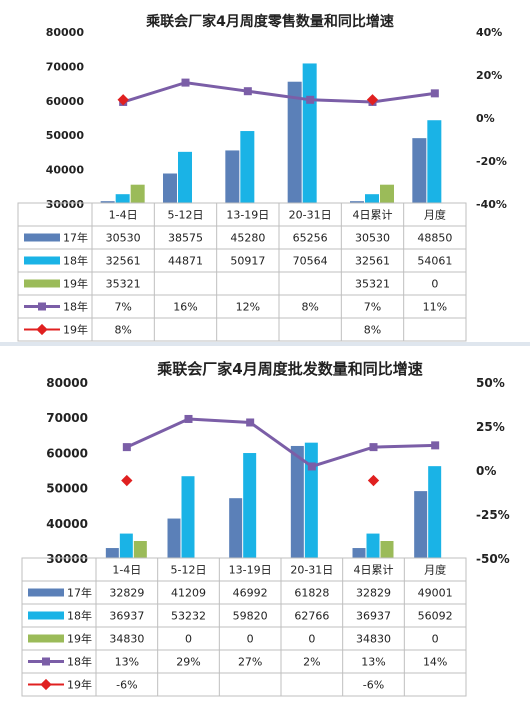 Image resolution: width=530 pixels, height=709 pixels. I want to click on bar-17年-月度, so click(419, 170).